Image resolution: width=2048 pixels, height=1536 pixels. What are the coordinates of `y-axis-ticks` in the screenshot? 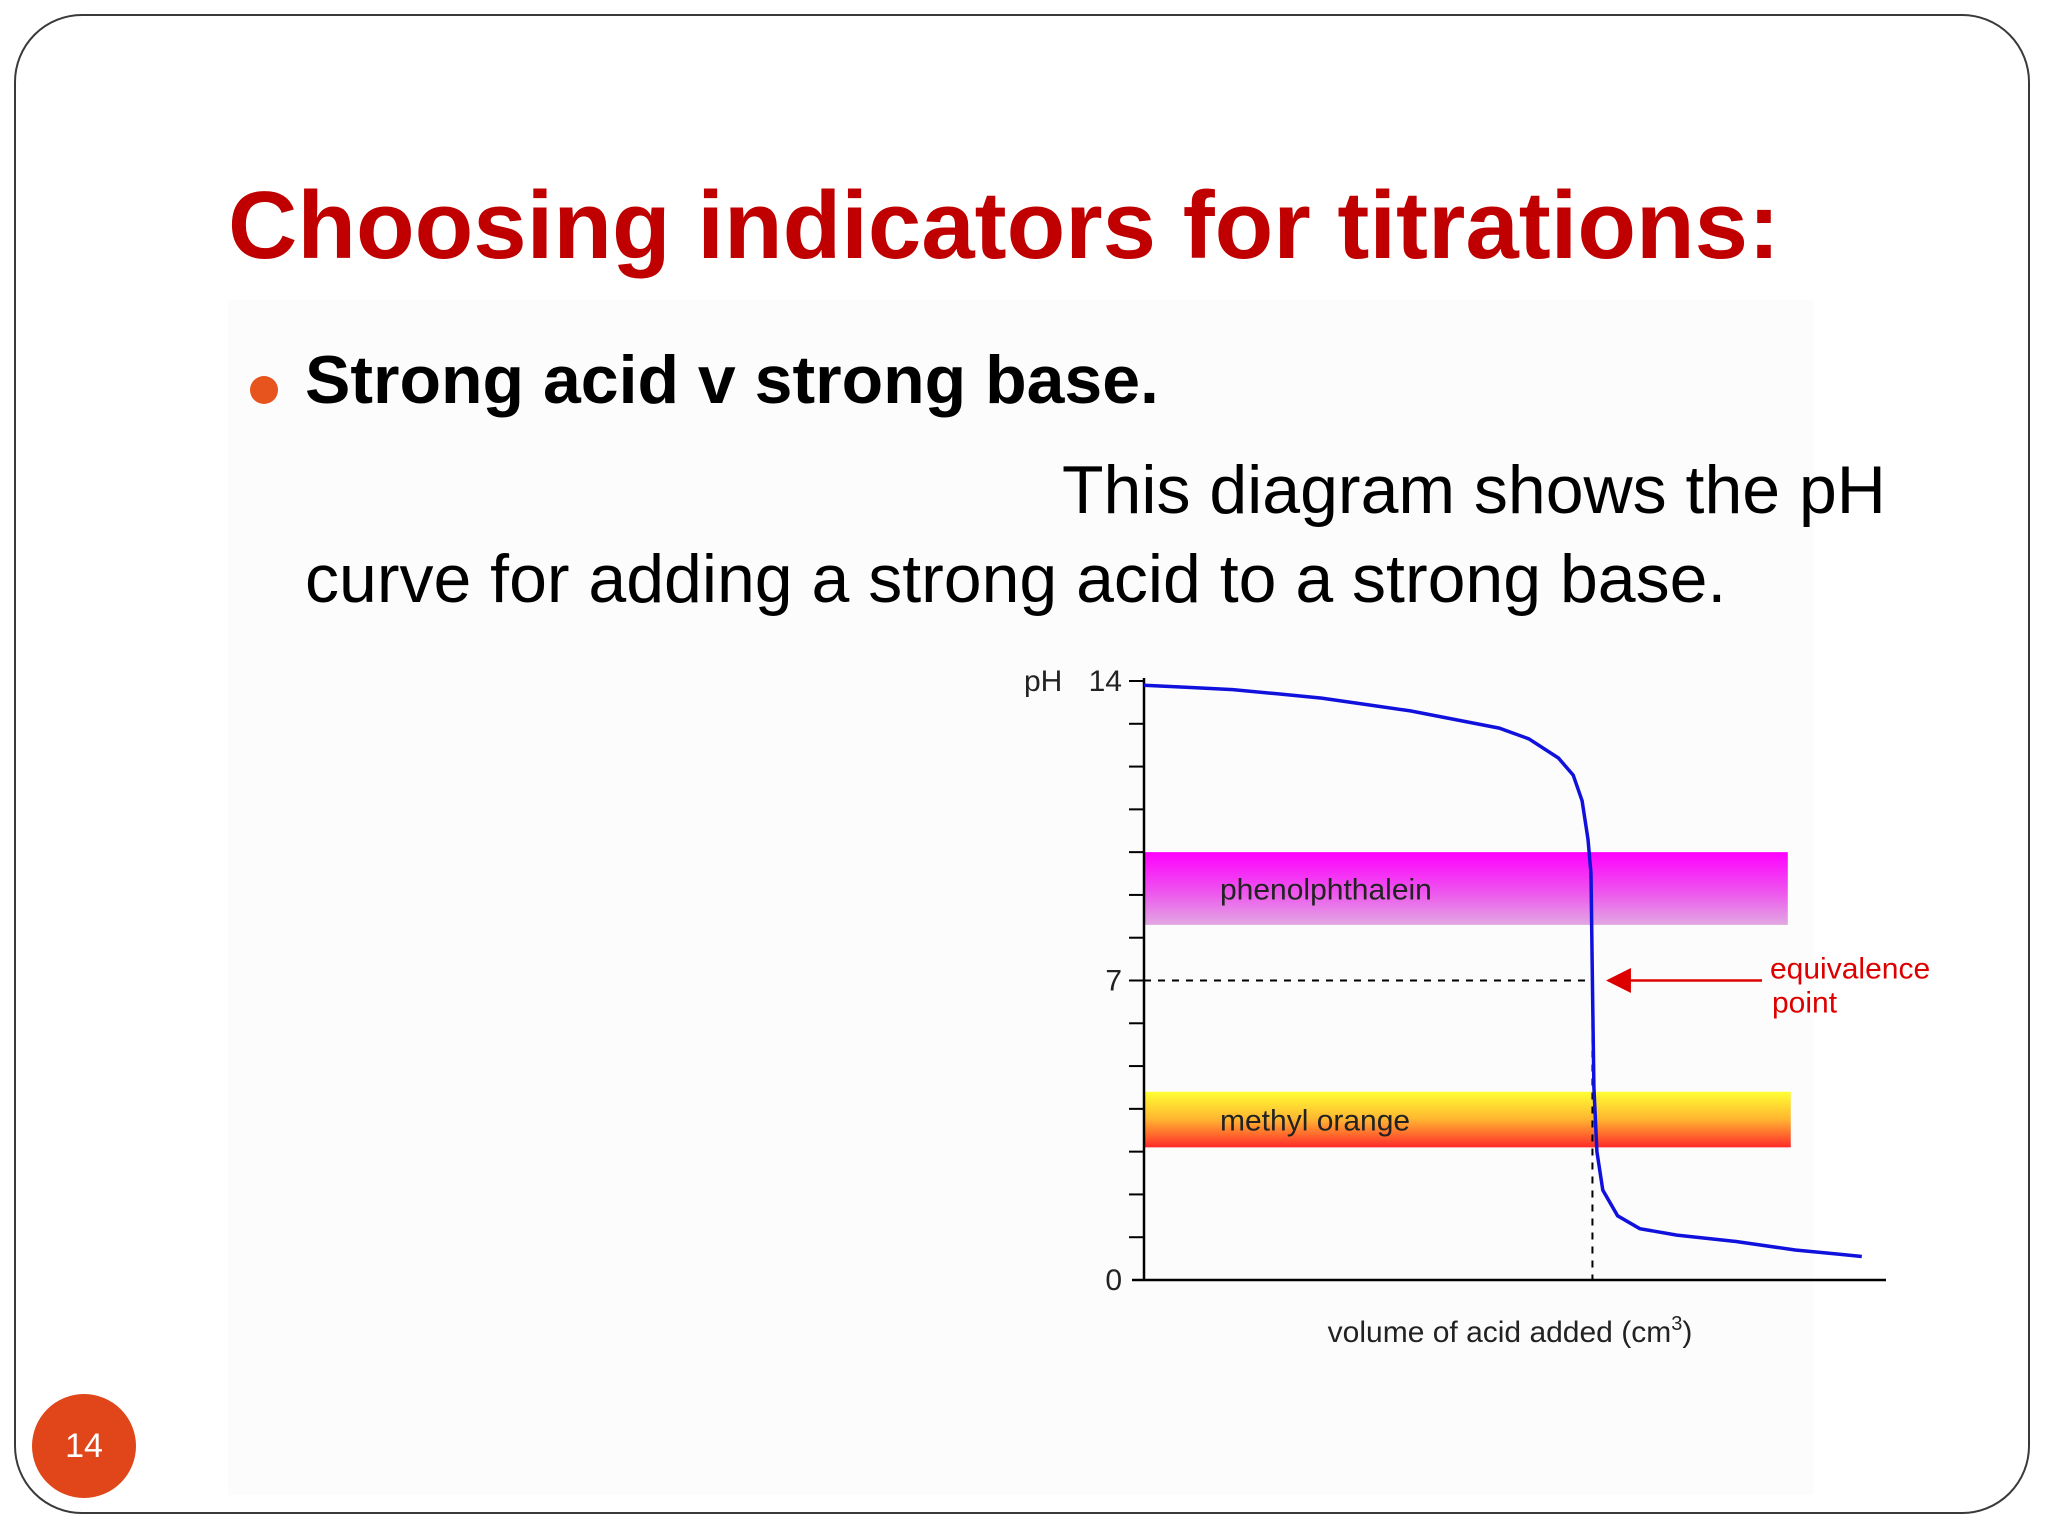 It's located at (1136, 959).